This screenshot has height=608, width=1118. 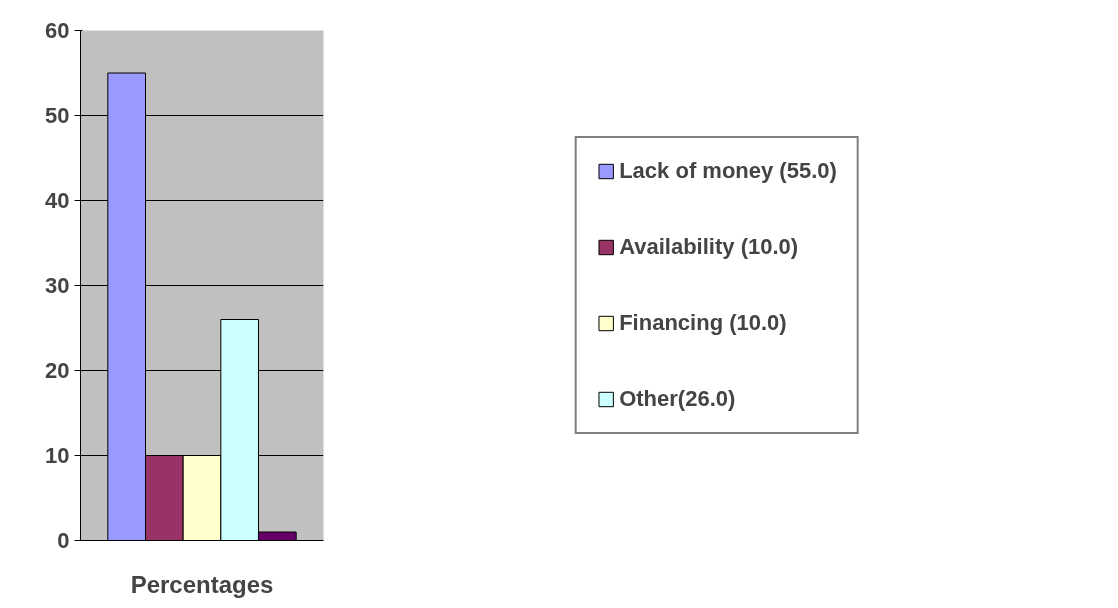 I want to click on legend-label: Other(26.0), so click(x=677, y=399).